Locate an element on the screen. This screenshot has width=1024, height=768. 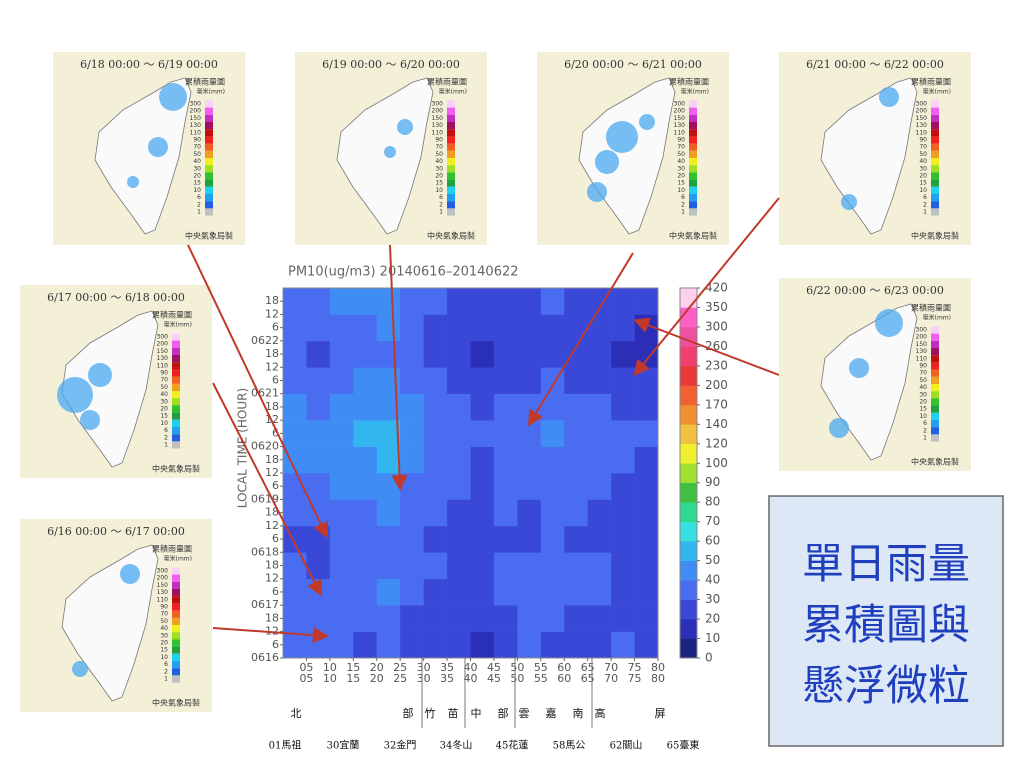
legend-level: 2 is located at coordinates (441, 204).